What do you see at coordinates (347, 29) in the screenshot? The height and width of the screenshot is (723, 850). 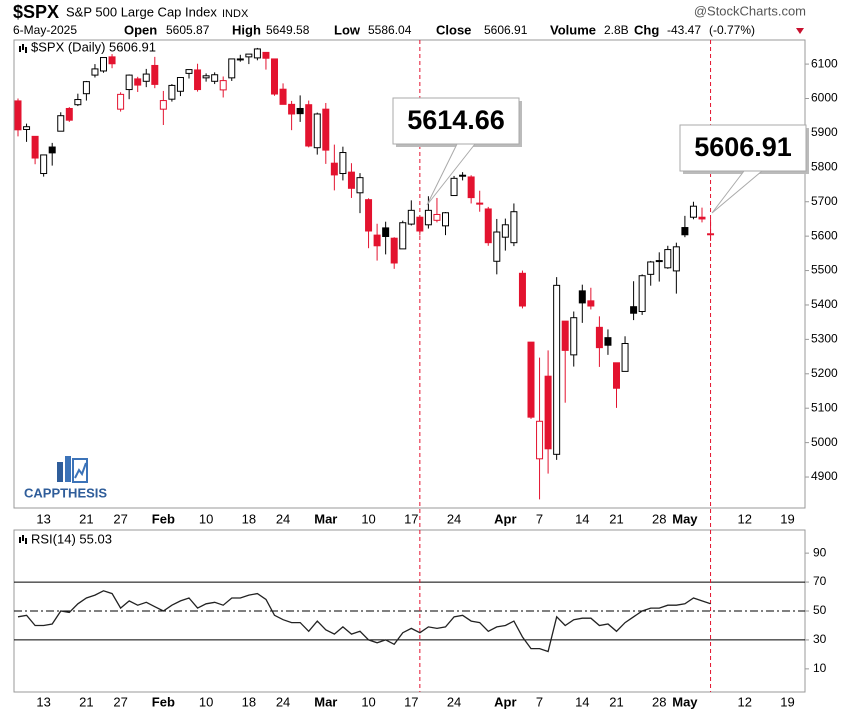 I see `low-label: Low` at bounding box center [347, 29].